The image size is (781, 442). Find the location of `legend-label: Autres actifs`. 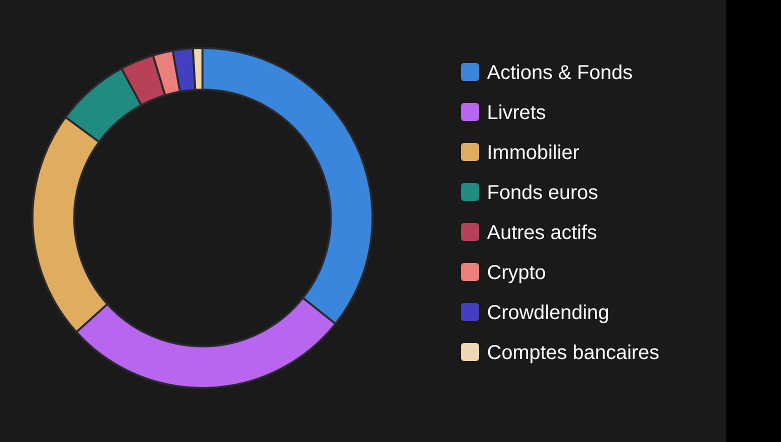

legend-label: Autres actifs is located at coordinates (542, 233).